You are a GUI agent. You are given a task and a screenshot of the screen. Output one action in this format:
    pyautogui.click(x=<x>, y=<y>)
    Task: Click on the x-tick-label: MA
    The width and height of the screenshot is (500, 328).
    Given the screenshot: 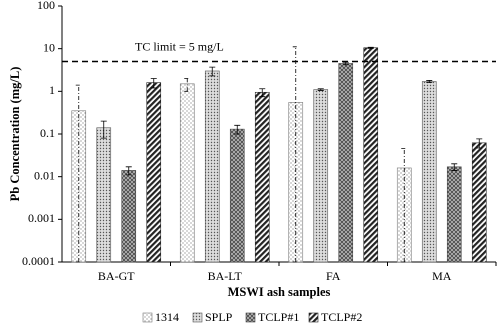 What is the action you would take?
    pyautogui.click(x=442, y=276)
    